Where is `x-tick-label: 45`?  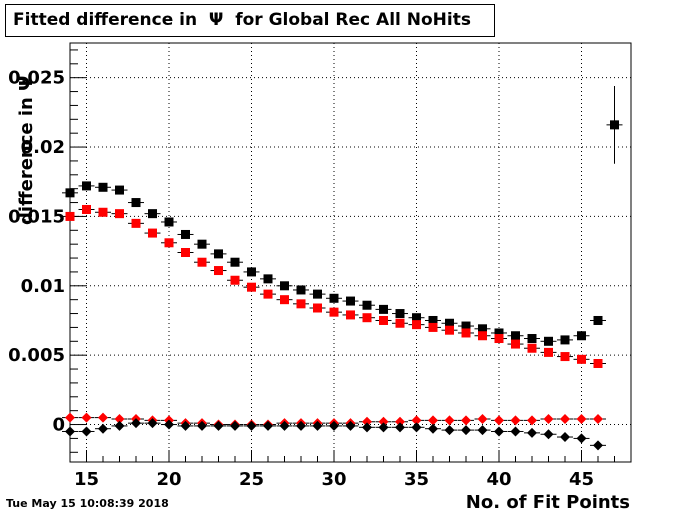
x-tick-label: 45 is located at coordinates (581, 479).